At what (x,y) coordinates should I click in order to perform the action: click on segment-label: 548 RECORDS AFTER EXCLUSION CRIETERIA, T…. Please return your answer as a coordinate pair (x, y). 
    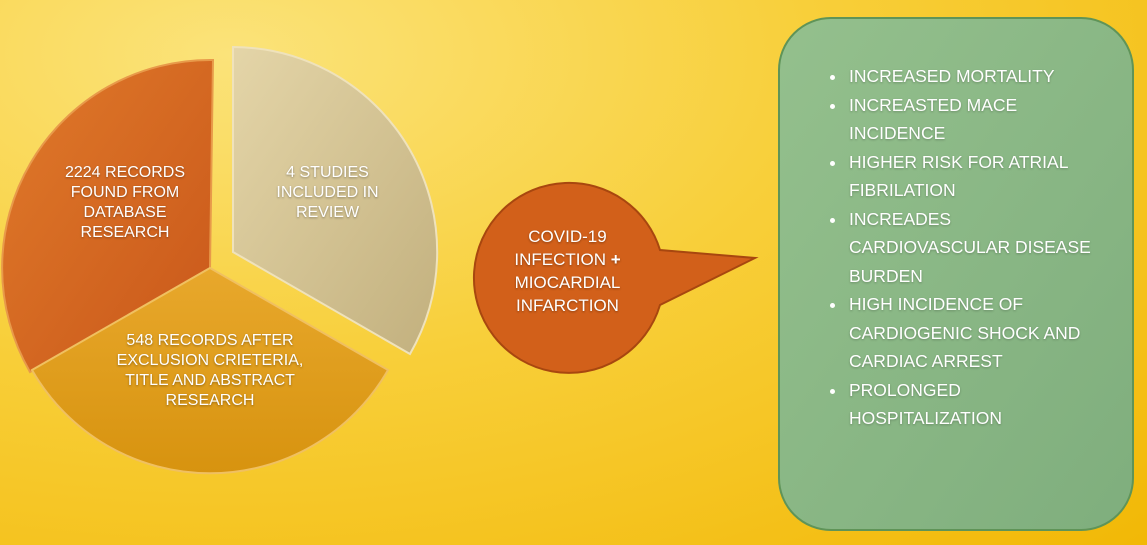
    Looking at the image, I should click on (210, 370).